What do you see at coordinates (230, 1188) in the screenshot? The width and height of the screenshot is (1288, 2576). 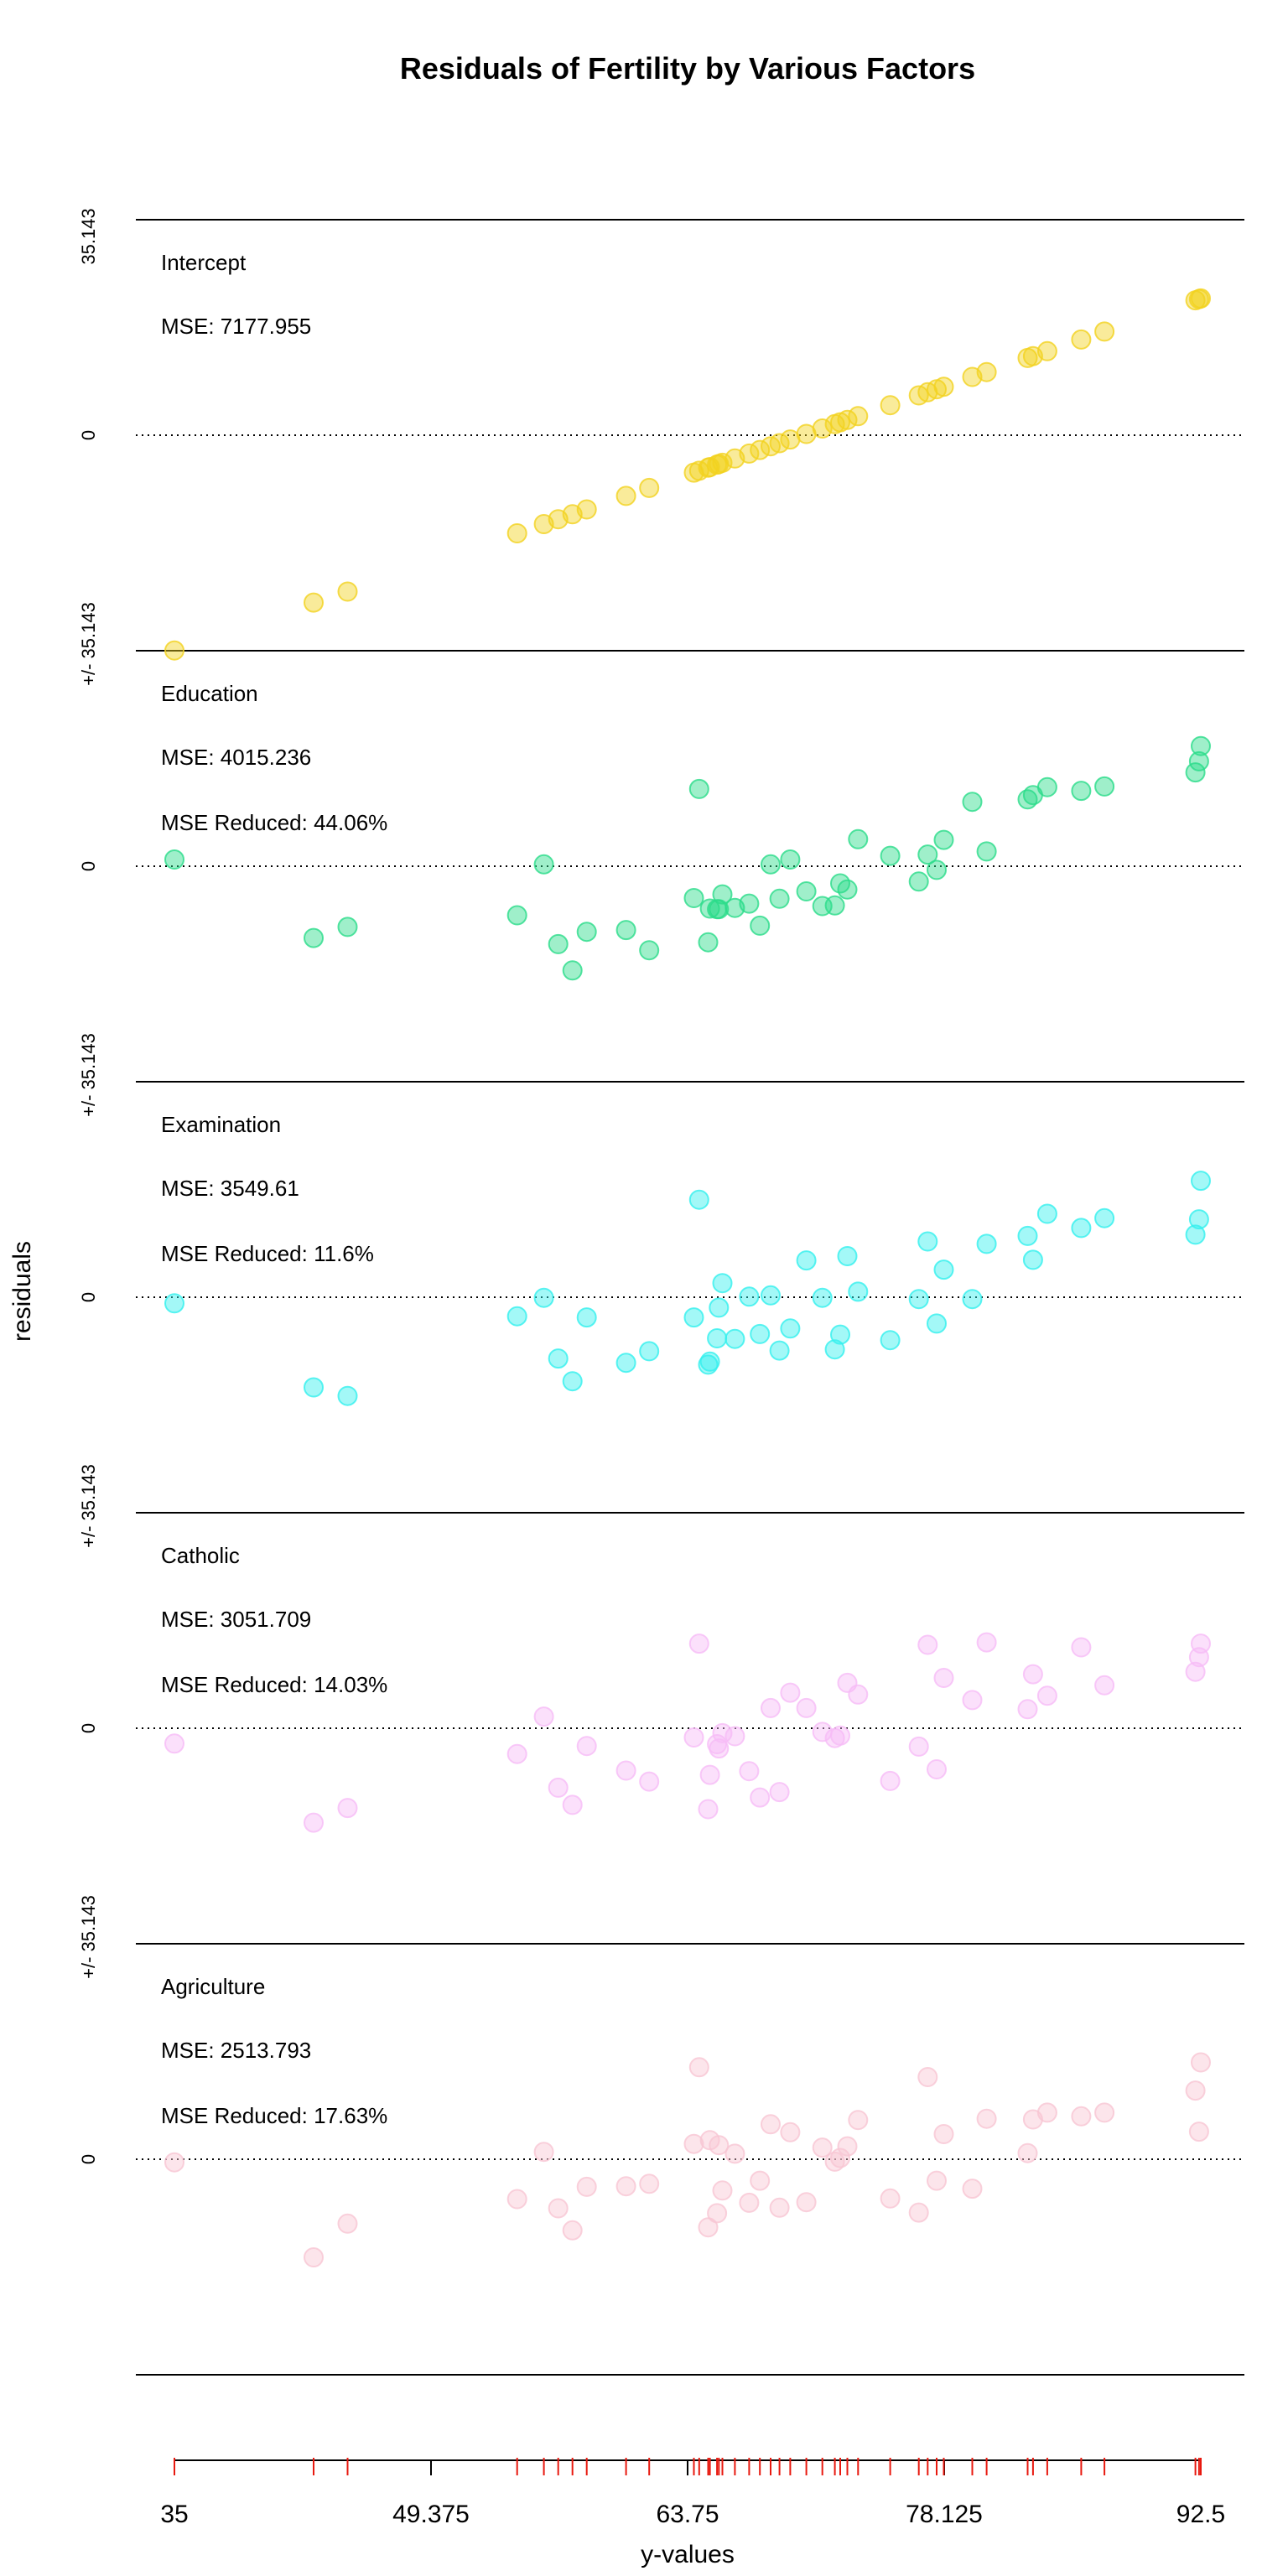 I see `panel-mse-text: MSE: 3549.61` at bounding box center [230, 1188].